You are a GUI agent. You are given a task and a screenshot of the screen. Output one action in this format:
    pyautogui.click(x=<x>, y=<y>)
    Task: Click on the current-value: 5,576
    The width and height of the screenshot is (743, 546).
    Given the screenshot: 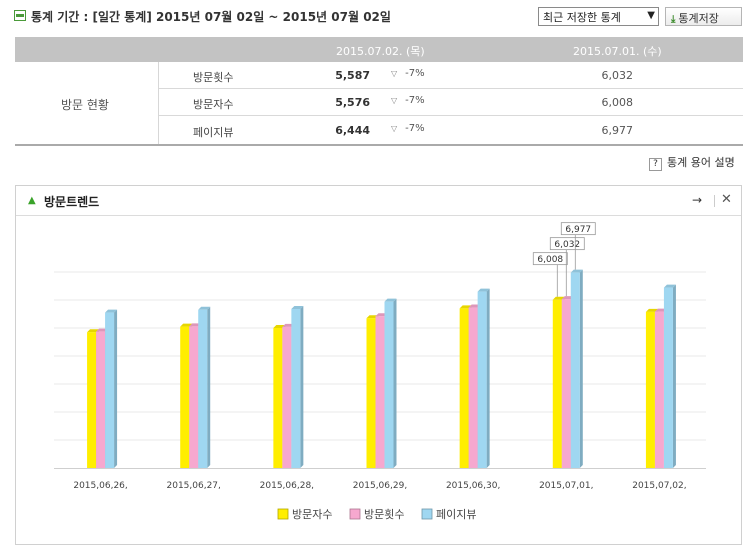 What is the action you would take?
    pyautogui.click(x=352, y=102)
    